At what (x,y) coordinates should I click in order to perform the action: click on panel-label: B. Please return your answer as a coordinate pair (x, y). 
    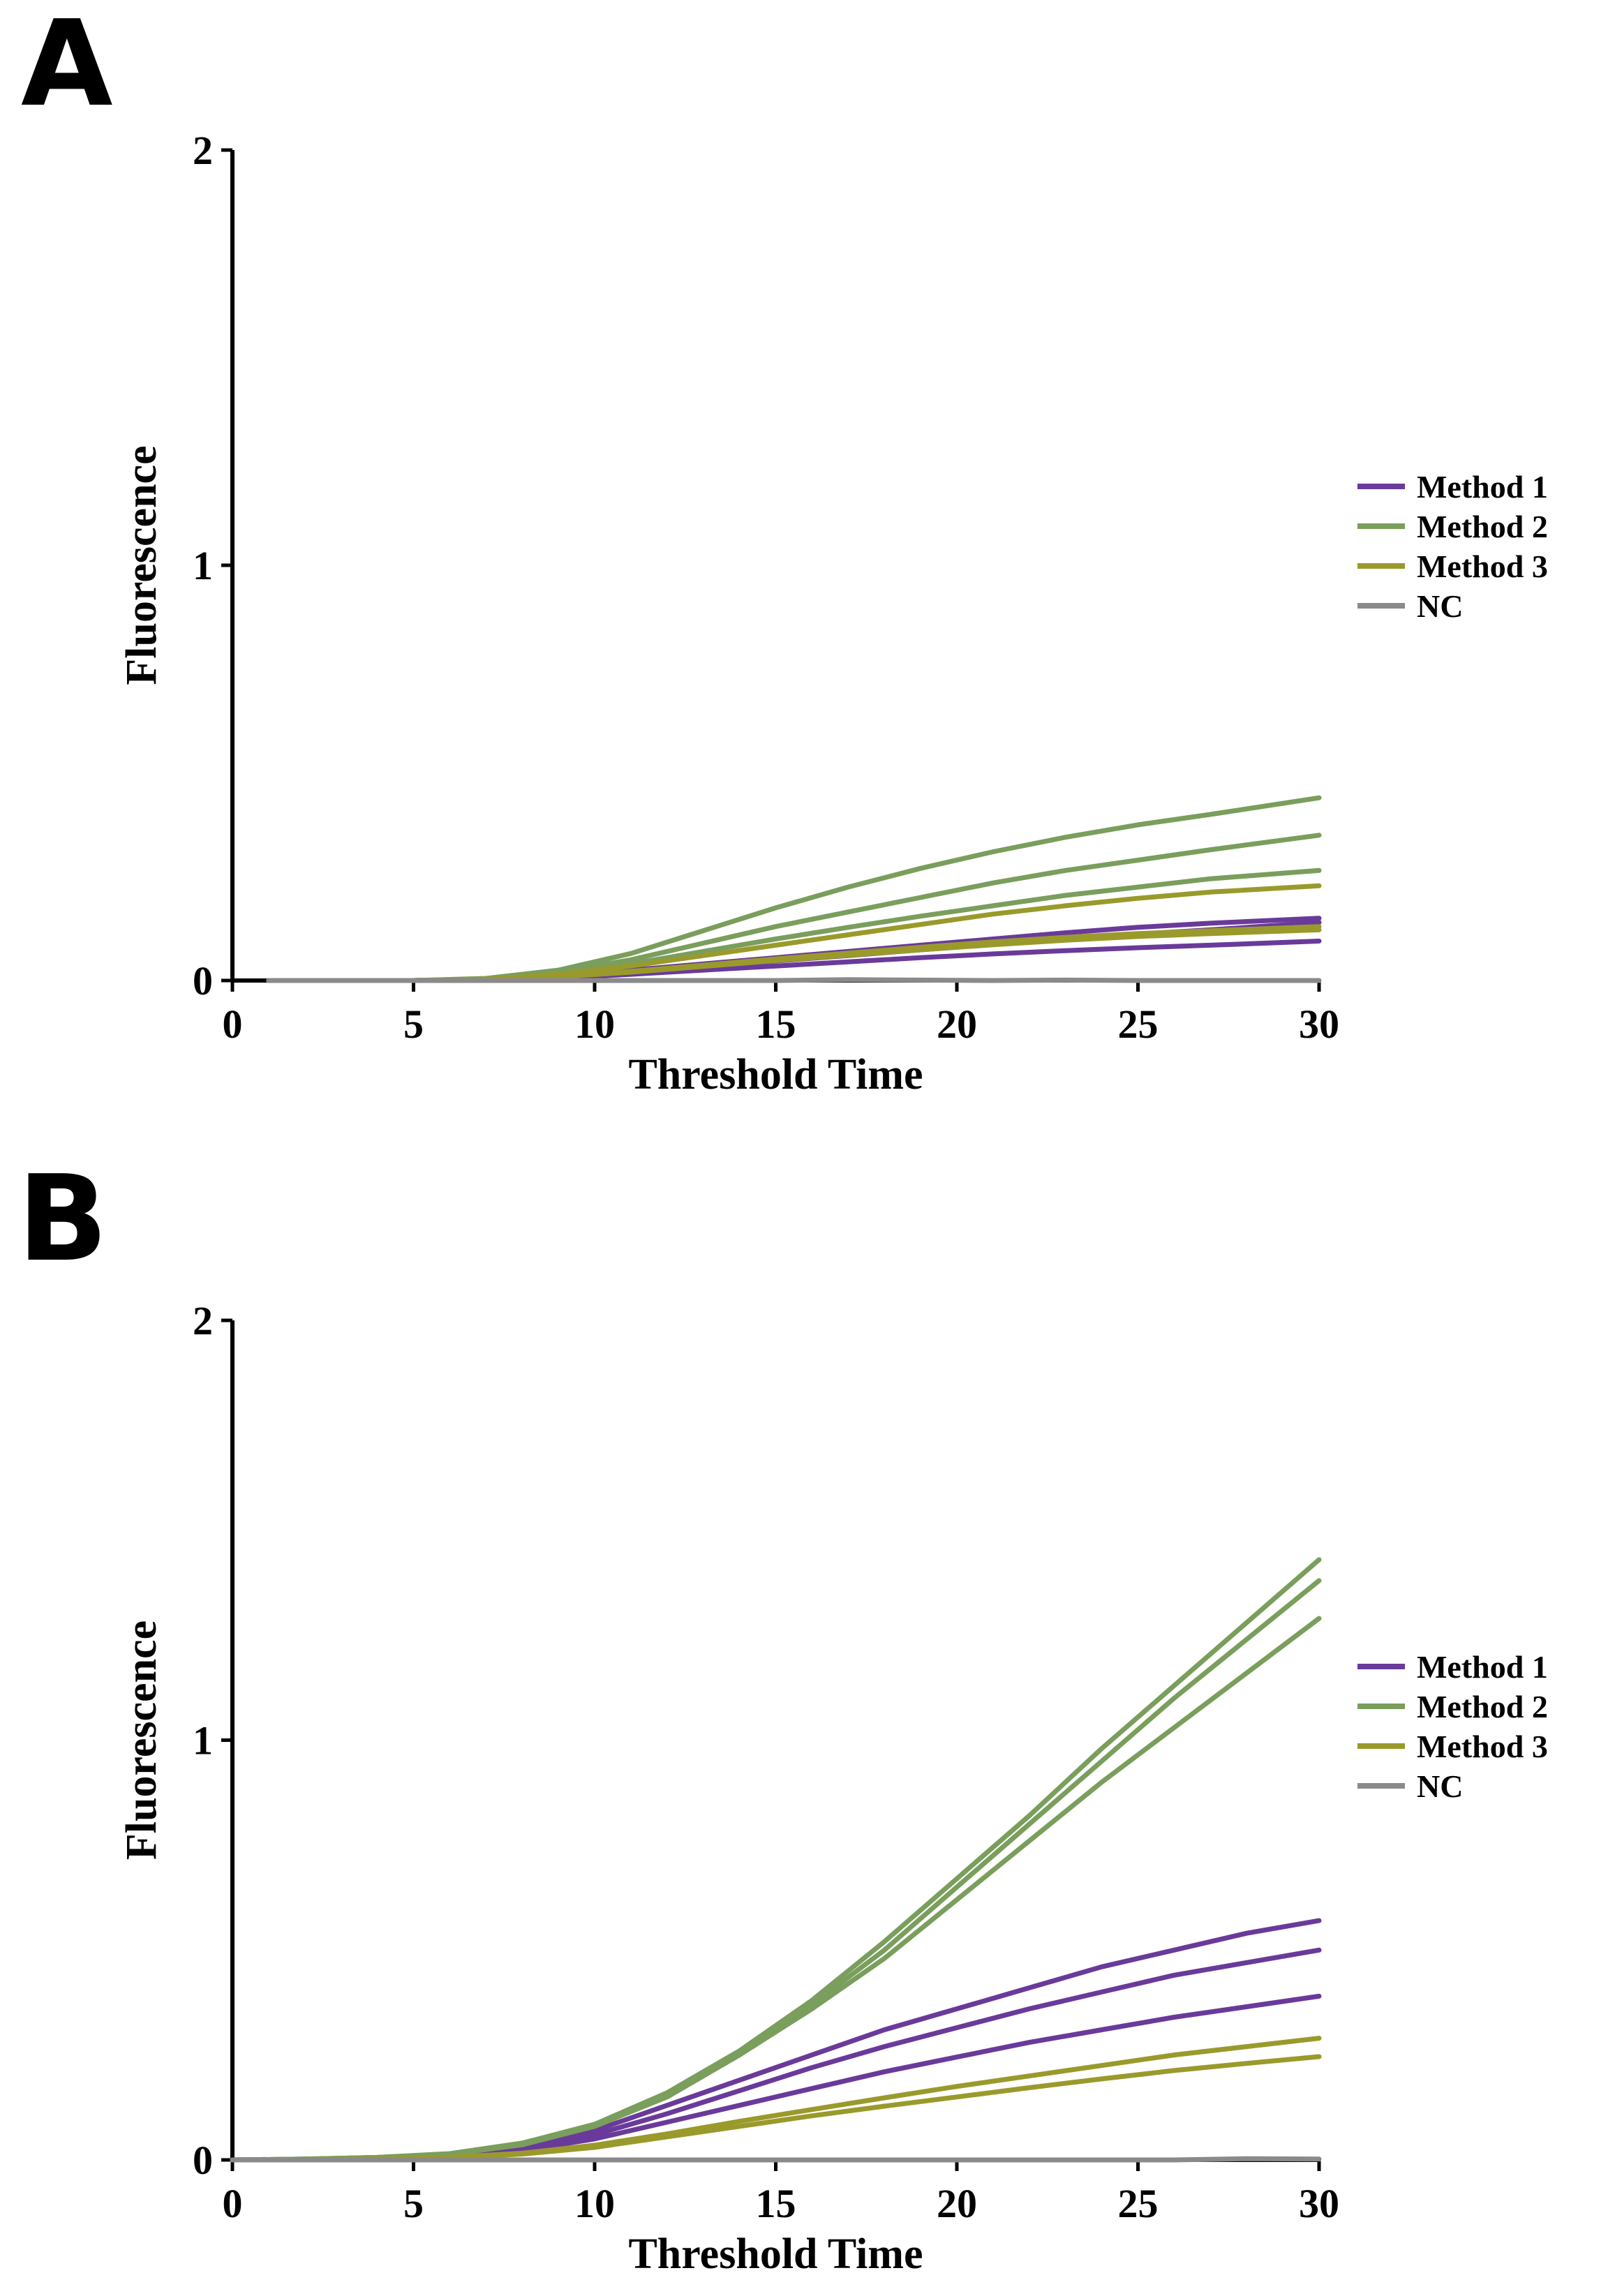
    Looking at the image, I should click on (62, 1219).